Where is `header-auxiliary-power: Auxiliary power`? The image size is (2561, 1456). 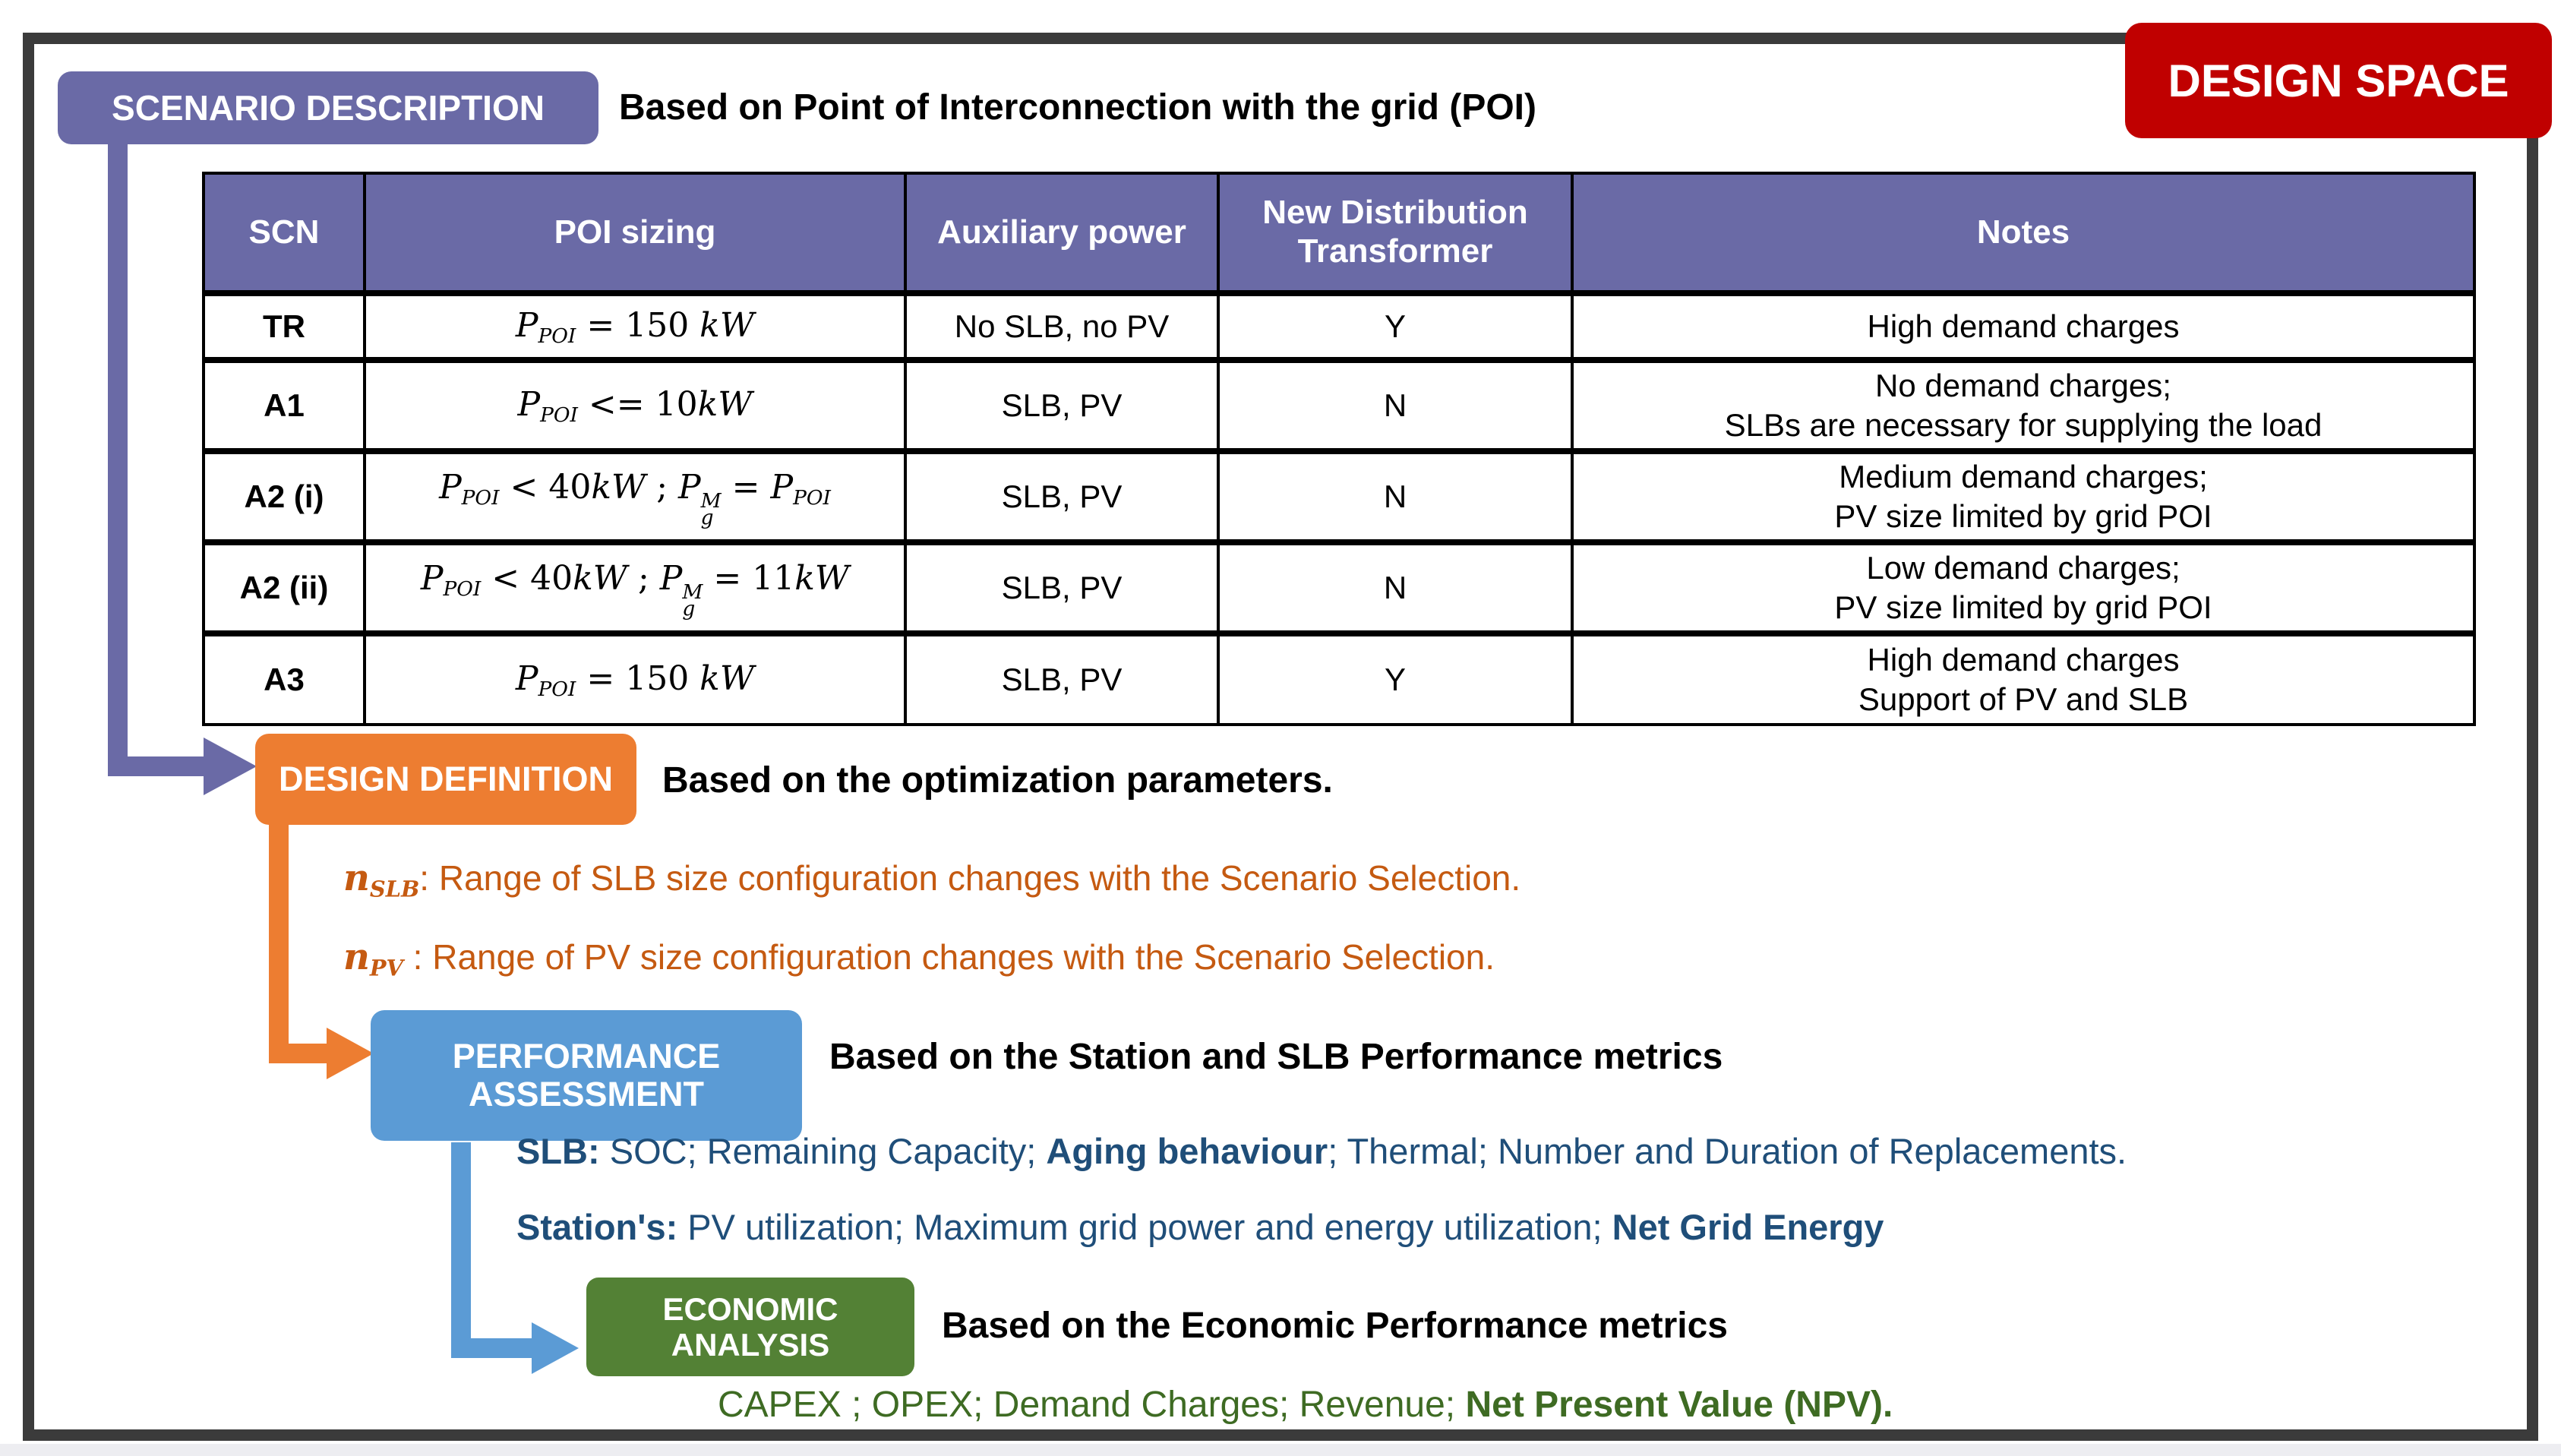 header-auxiliary-power: Auxiliary power is located at coordinates (1062, 233).